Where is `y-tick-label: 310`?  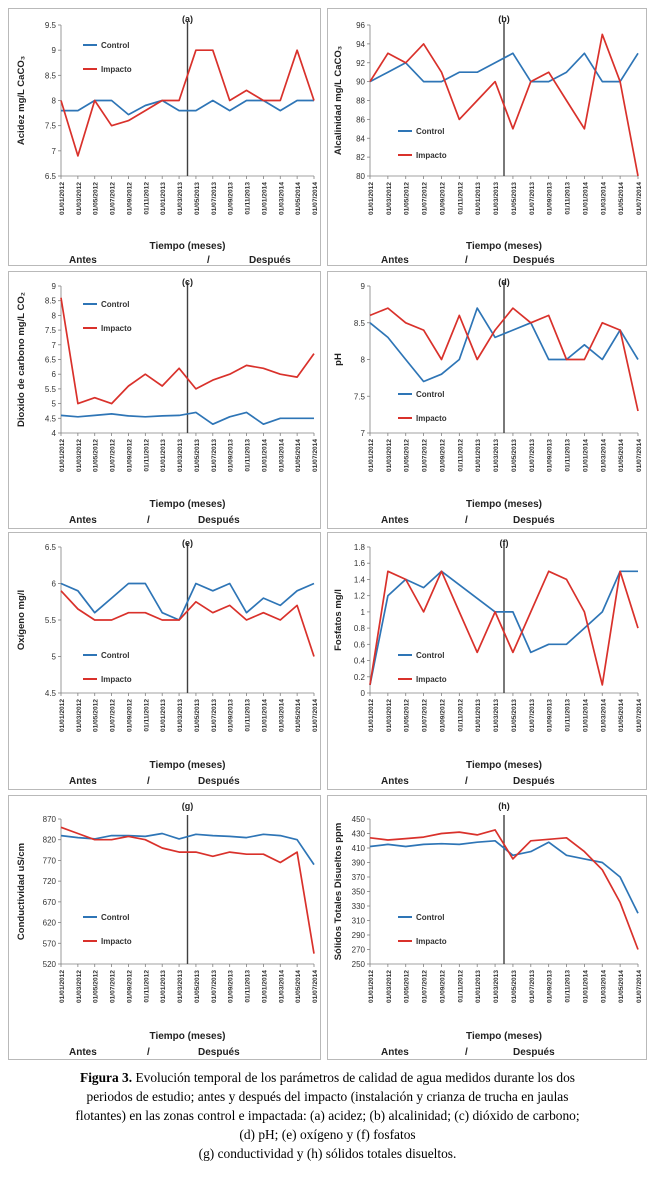
y-tick-label: 310 is located at coordinates (359, 921).